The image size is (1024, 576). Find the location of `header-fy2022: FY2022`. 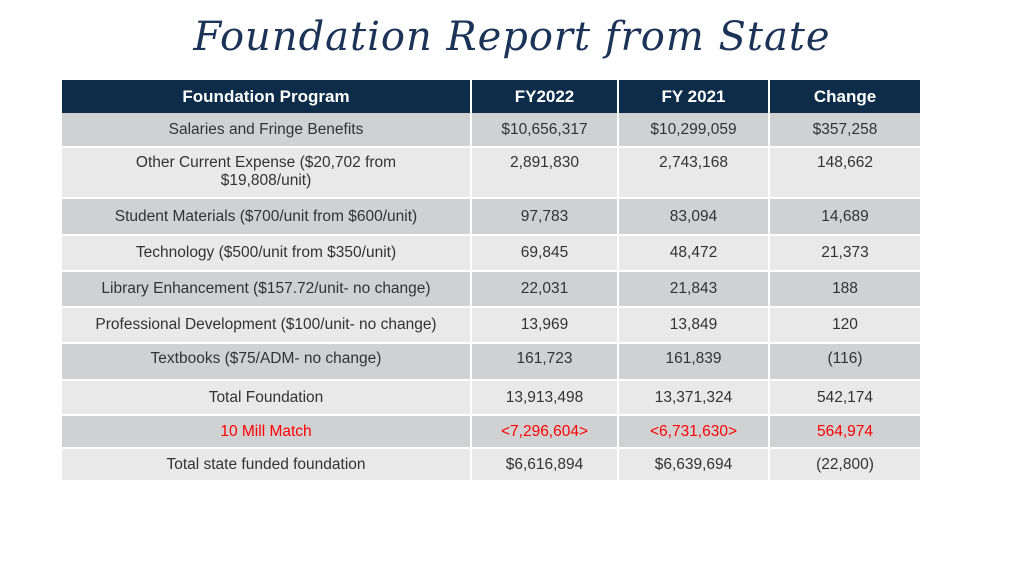

header-fy2022: FY2022 is located at coordinates (545, 96).